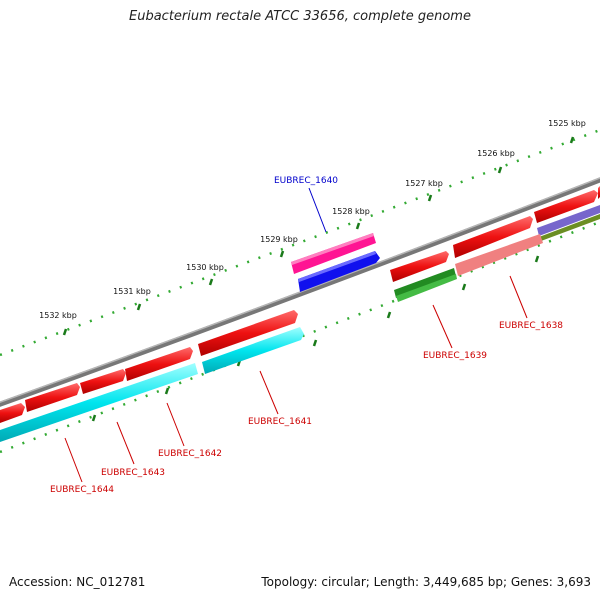  Describe the element at coordinates (82, 490) in the screenshot. I see `gene-label-1644: EUBREC_1644` at that location.